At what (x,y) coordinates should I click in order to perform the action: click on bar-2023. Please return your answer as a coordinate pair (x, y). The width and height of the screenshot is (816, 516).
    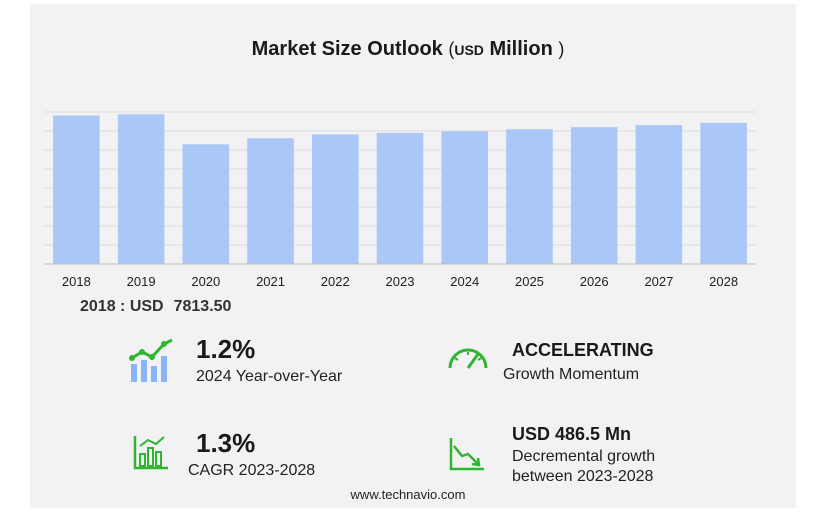
    Looking at the image, I should click on (400, 198).